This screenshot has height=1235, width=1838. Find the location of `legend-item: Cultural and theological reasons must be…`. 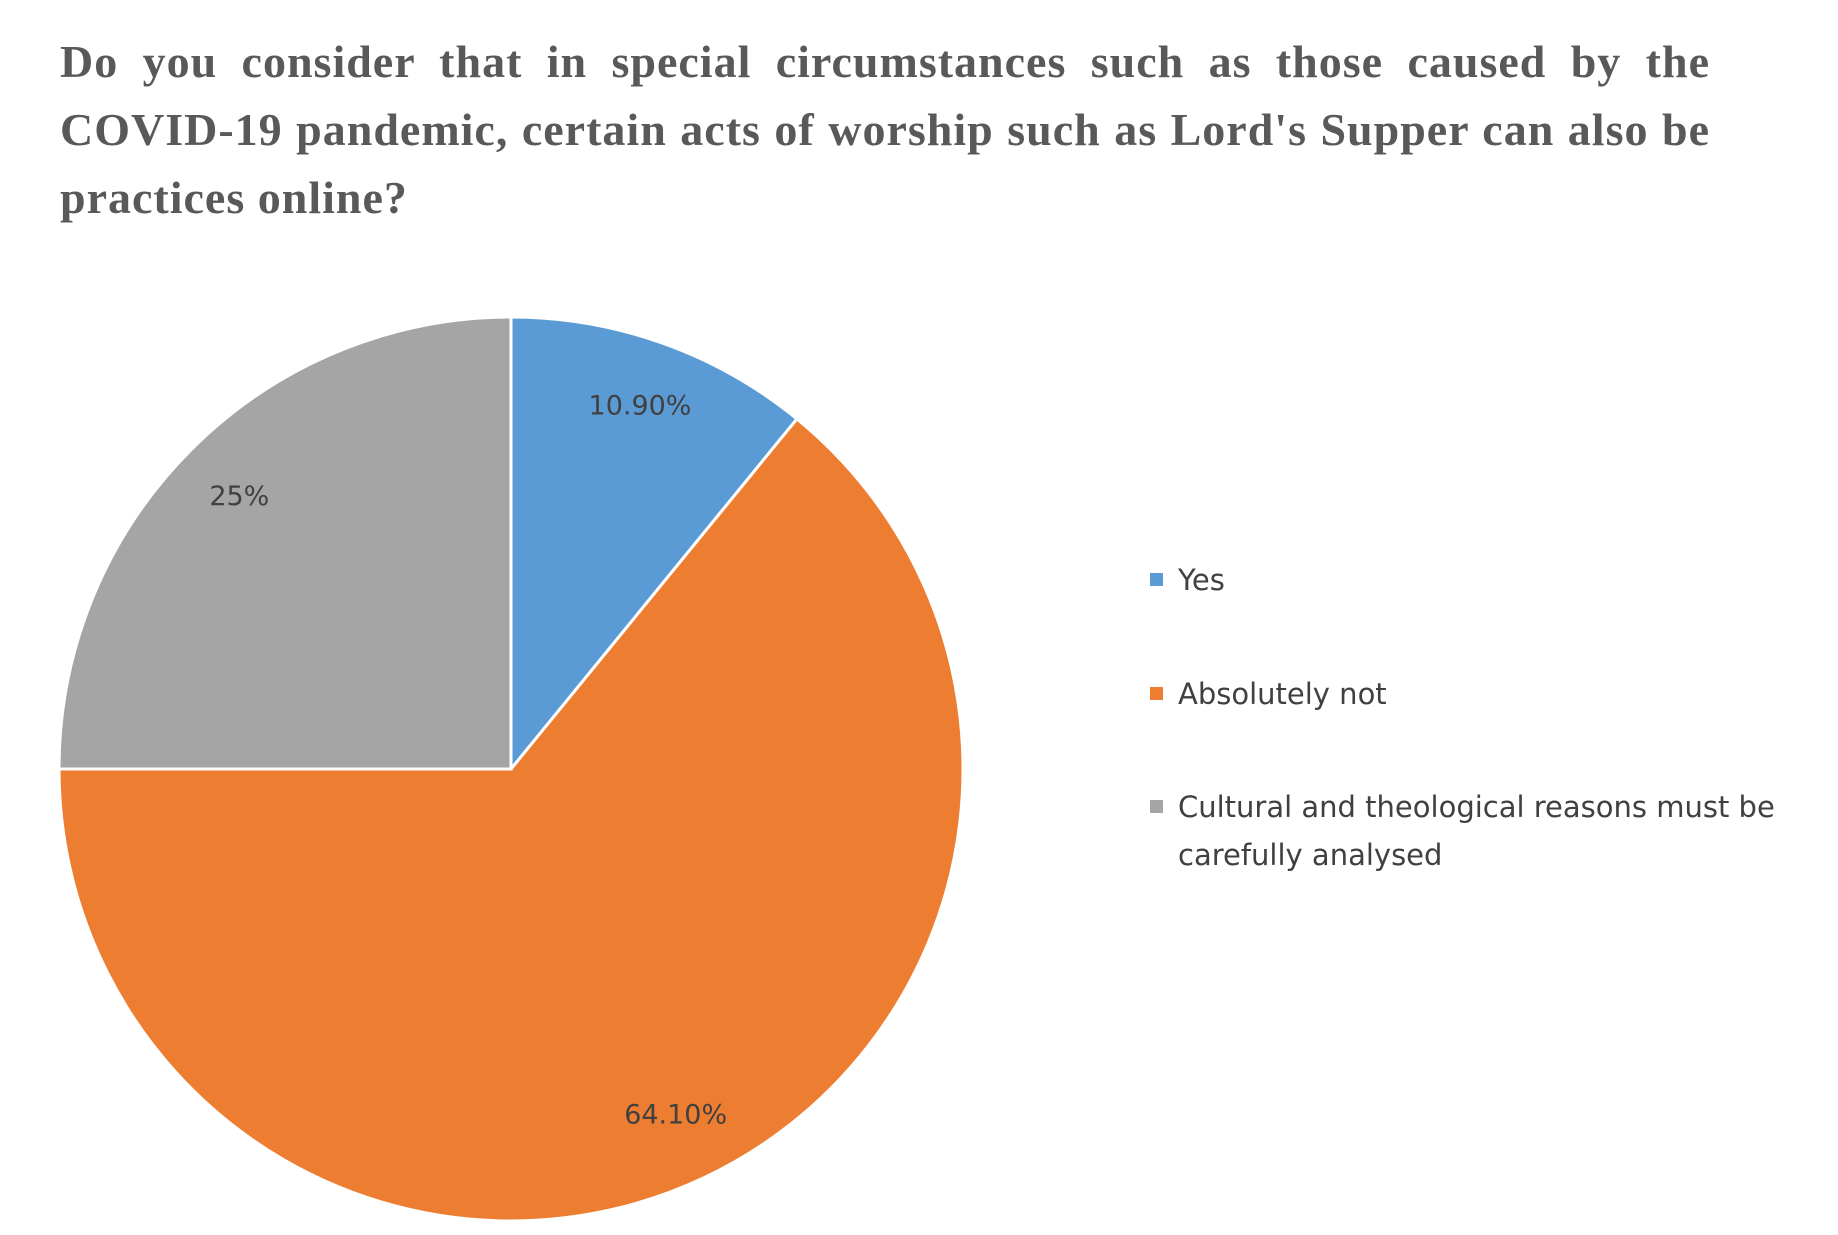

legend-item: Cultural and theological reasons must be… is located at coordinates (1490, 831).